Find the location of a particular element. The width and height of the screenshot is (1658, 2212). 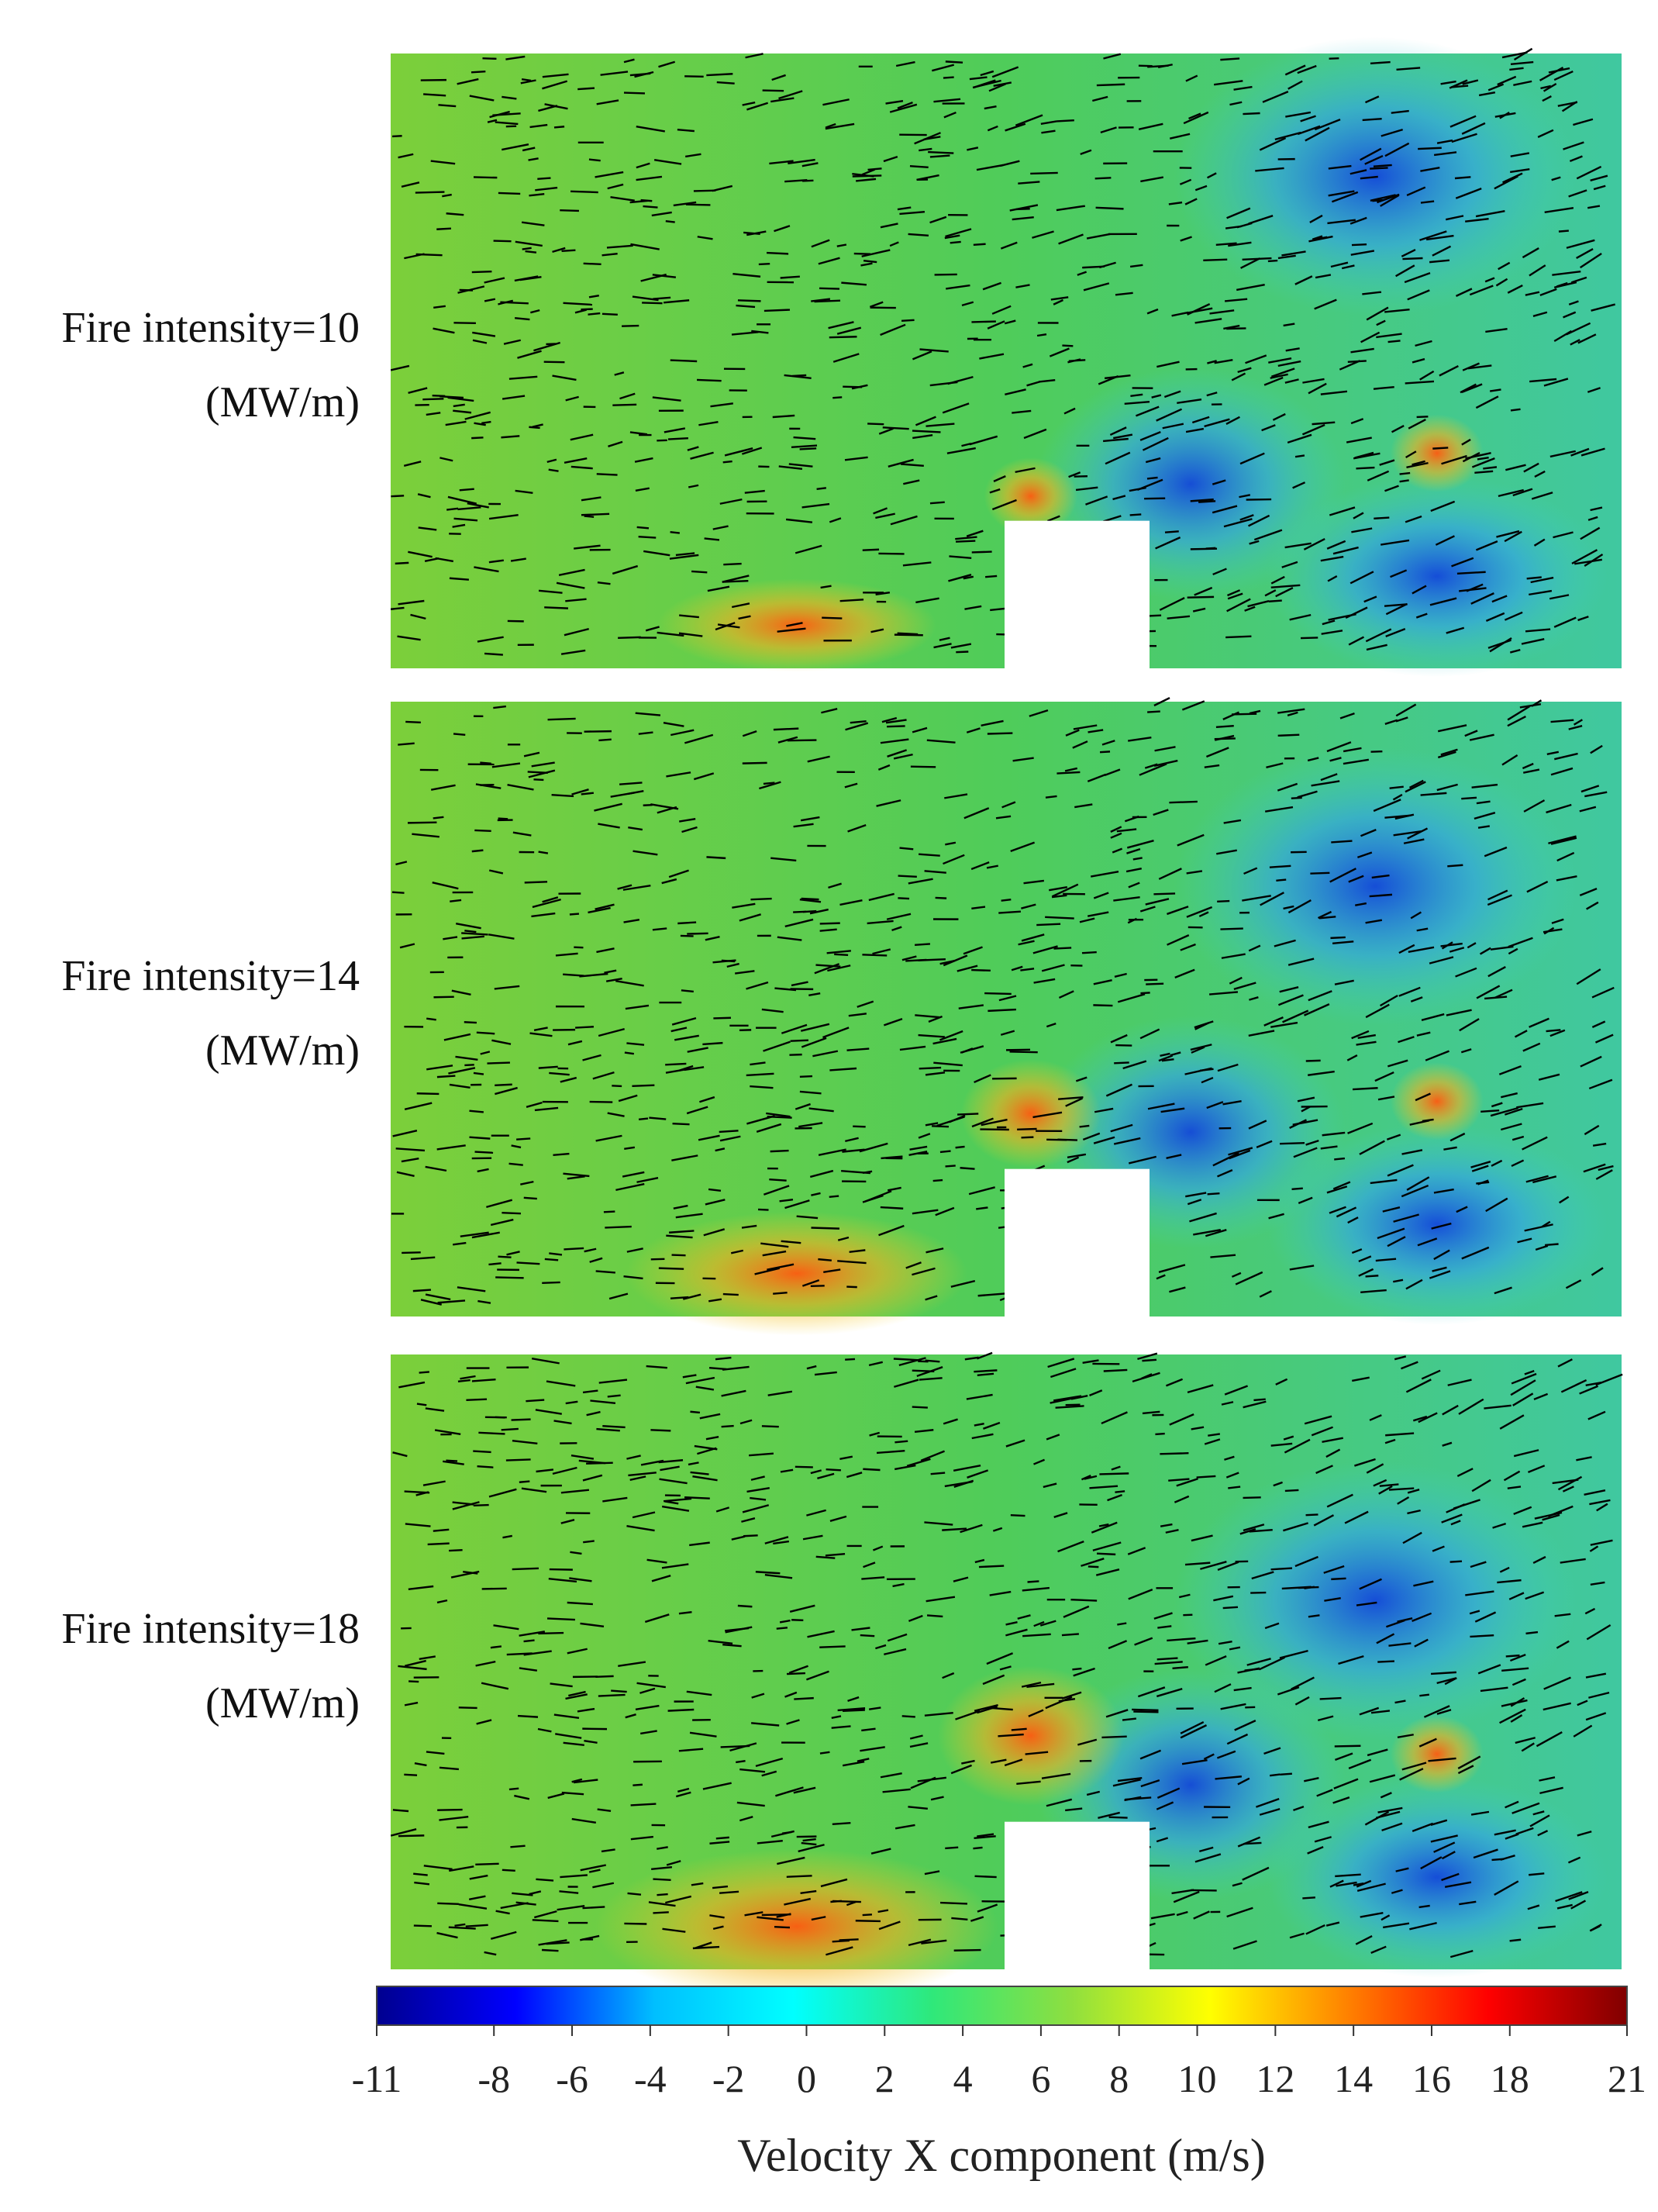

colorbar-tick-label: -4 is located at coordinates (650, 2078).